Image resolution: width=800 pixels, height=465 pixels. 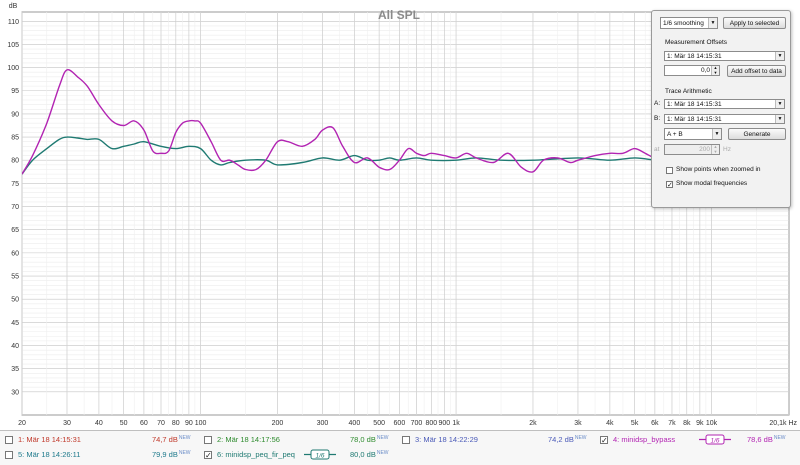 What do you see at coordinates (144, 423) in the screenshot?
I see `x-tick-label: 60` at bounding box center [144, 423].